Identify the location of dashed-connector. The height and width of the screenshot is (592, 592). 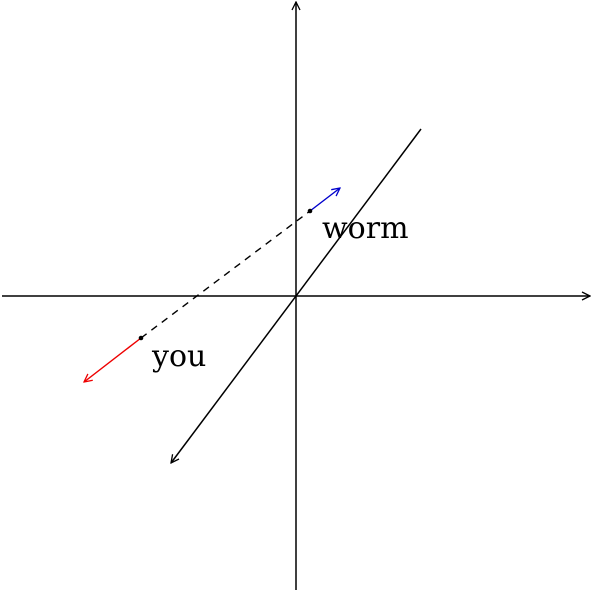
(225, 274).